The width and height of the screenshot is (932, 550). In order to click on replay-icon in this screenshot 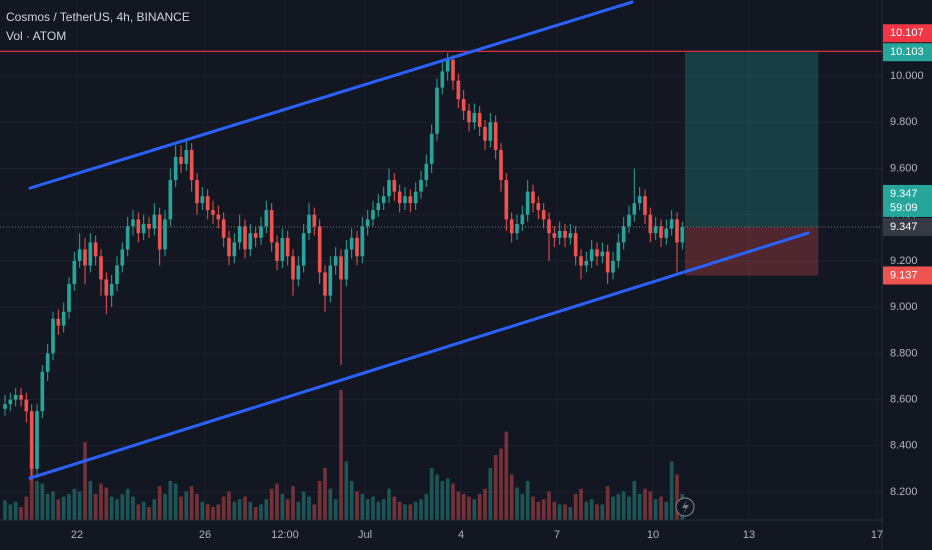, I will do `click(685, 507)`.